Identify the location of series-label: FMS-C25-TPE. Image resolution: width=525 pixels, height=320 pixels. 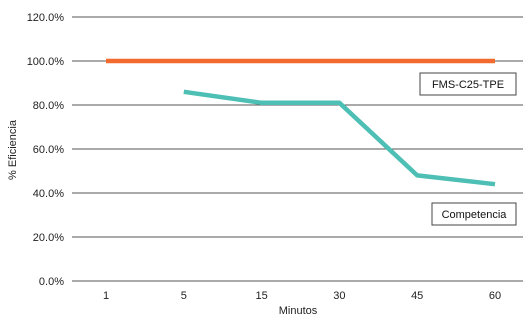
(468, 85).